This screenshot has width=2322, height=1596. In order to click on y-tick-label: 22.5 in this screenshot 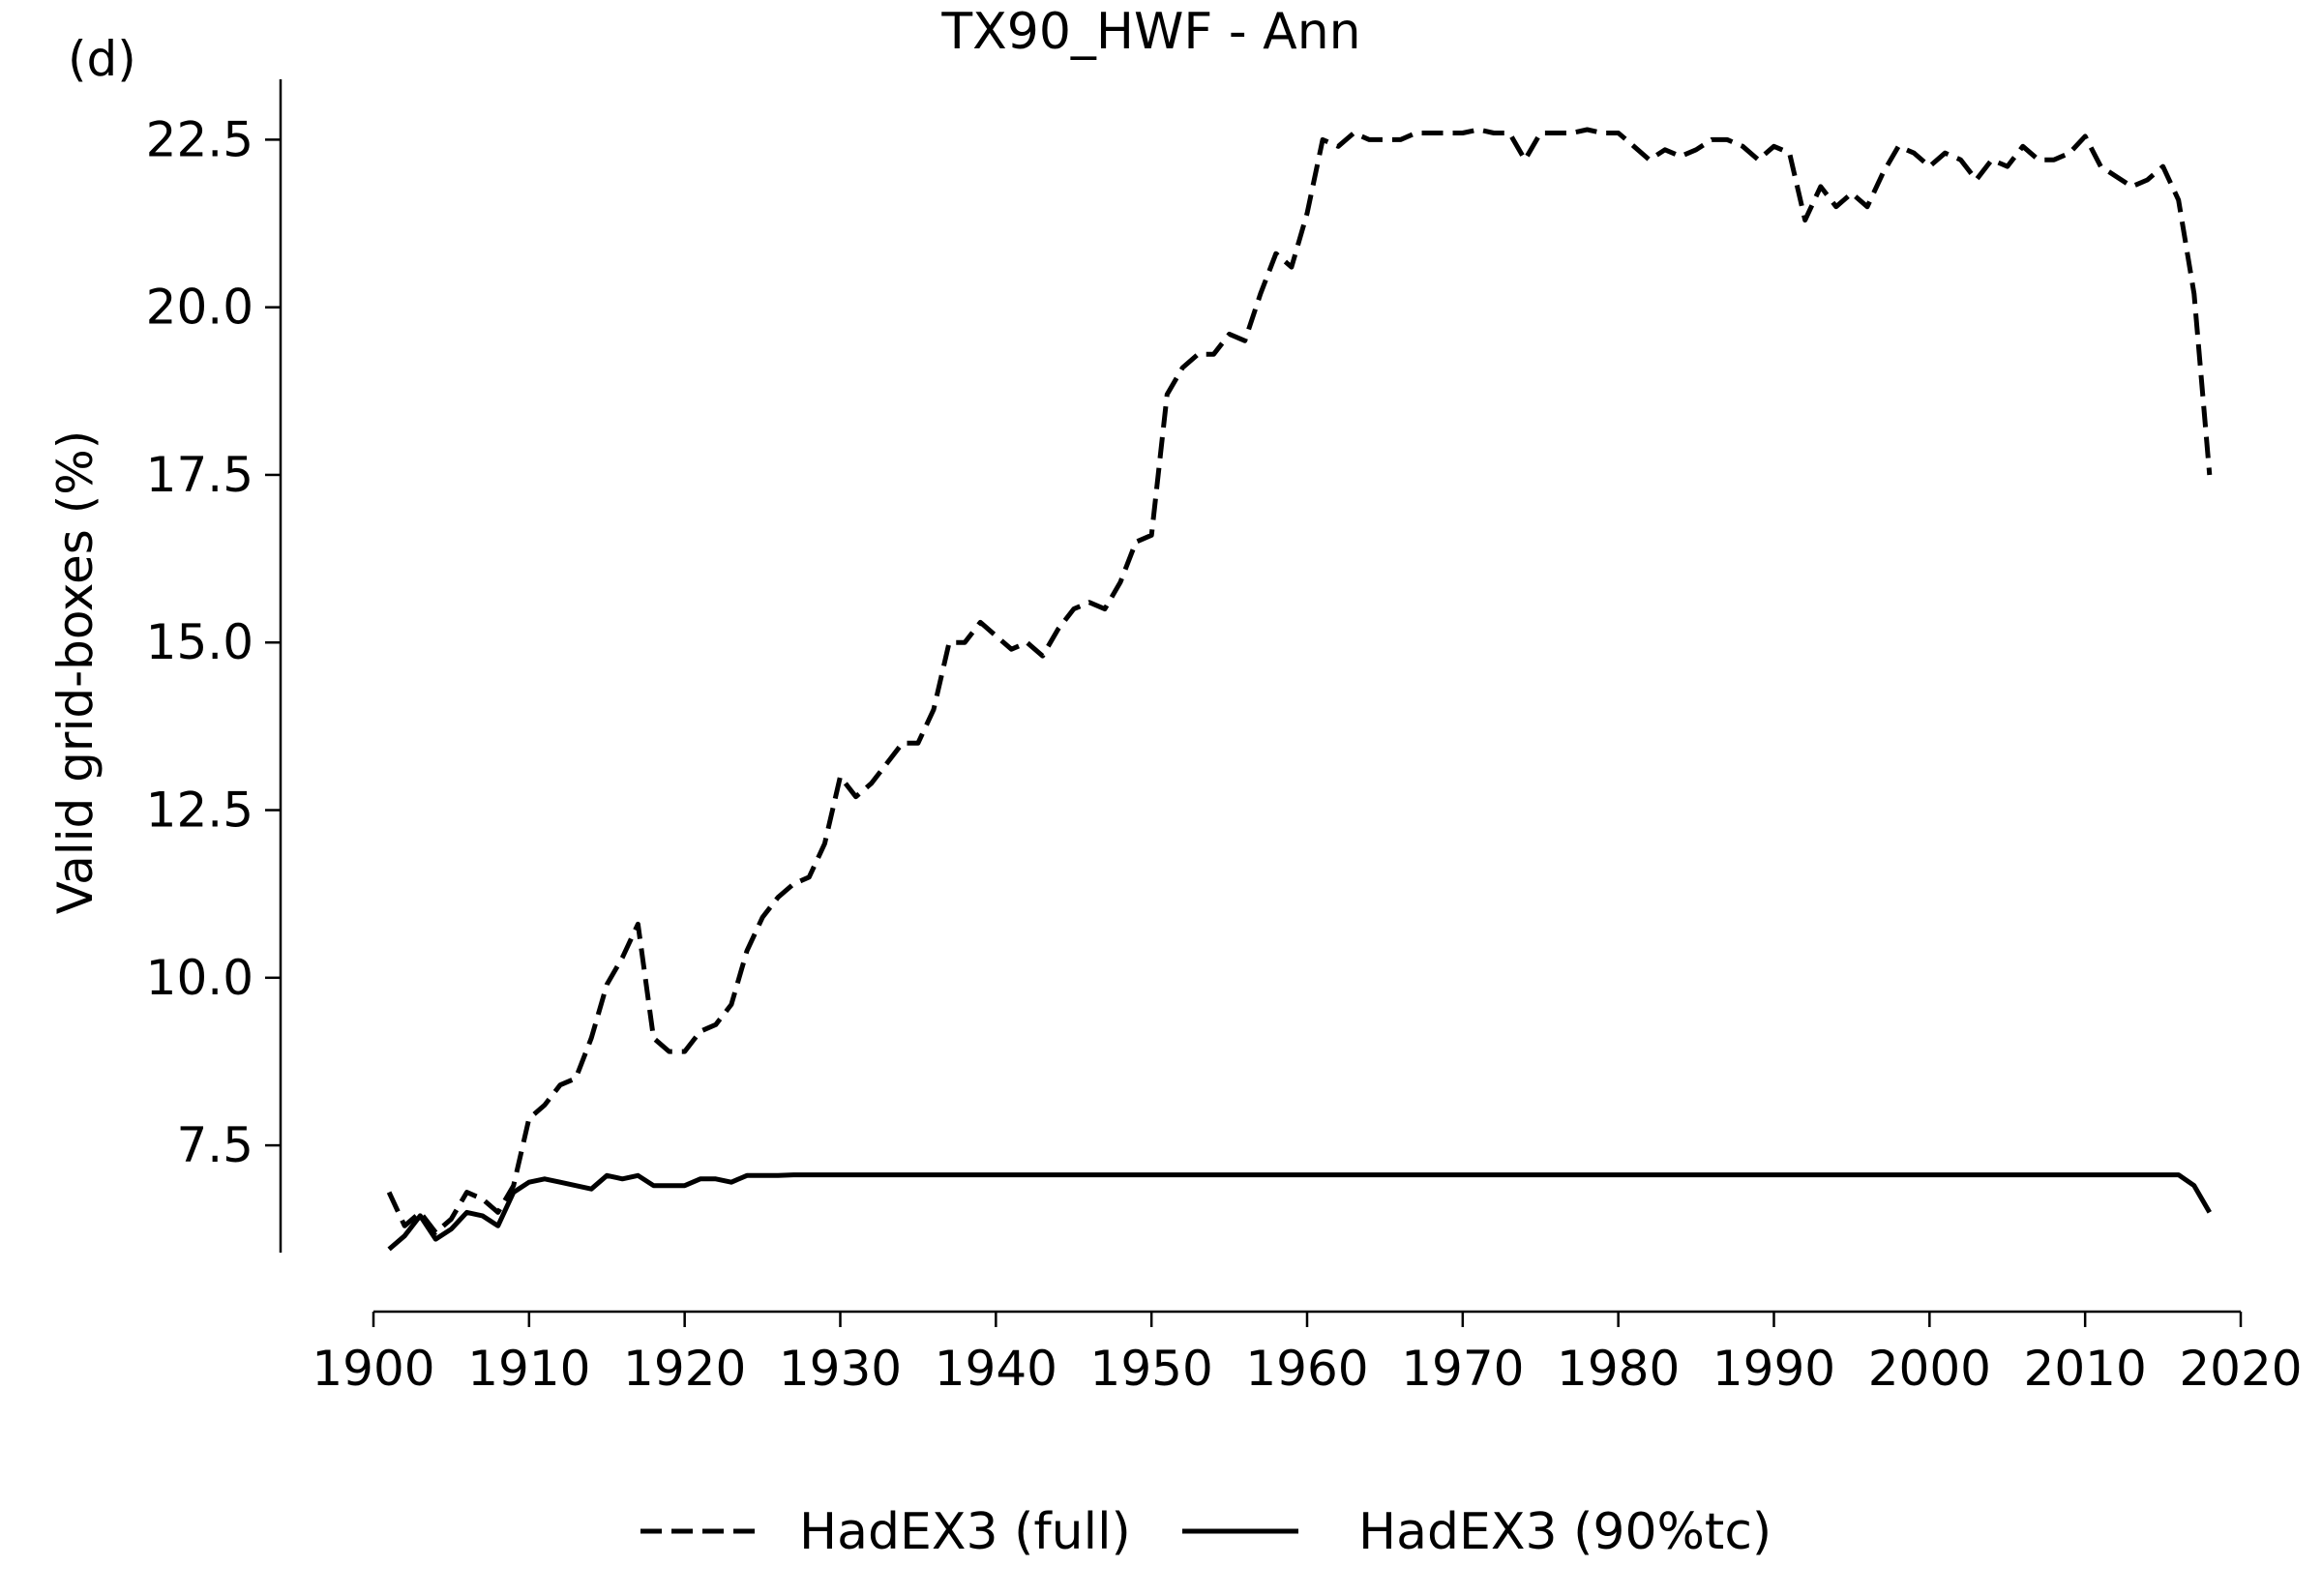, I will do `click(199, 139)`.